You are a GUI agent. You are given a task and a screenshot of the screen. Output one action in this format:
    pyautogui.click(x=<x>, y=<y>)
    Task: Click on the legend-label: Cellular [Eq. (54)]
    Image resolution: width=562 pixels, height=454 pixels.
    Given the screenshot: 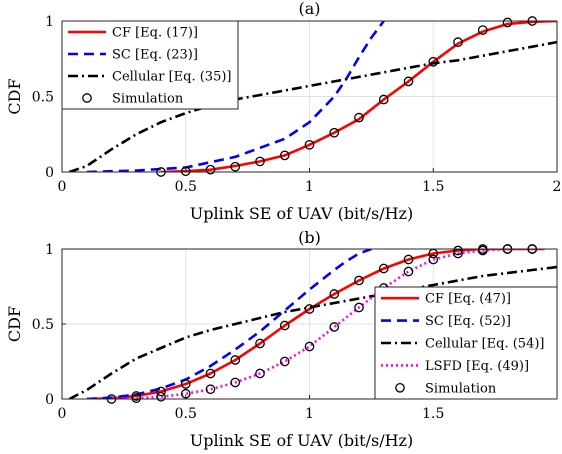 What is the action you would take?
    pyautogui.click(x=485, y=344)
    